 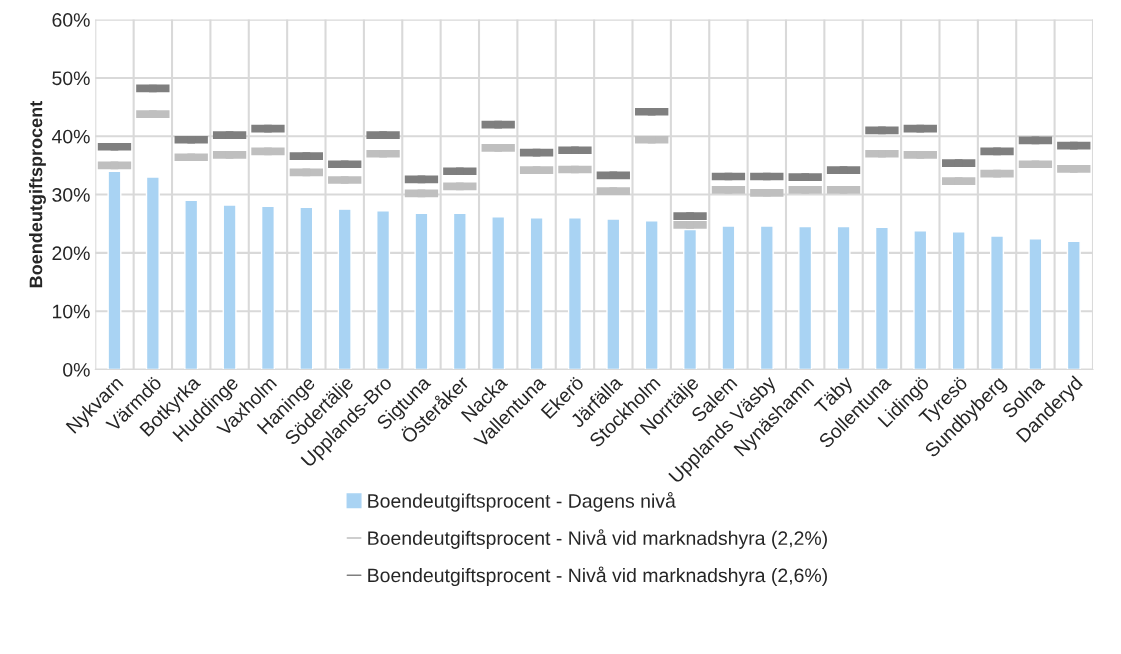 What do you see at coordinates (37, 194) in the screenshot?
I see `y-axis-title: Boendeutgiftsprocent` at bounding box center [37, 194].